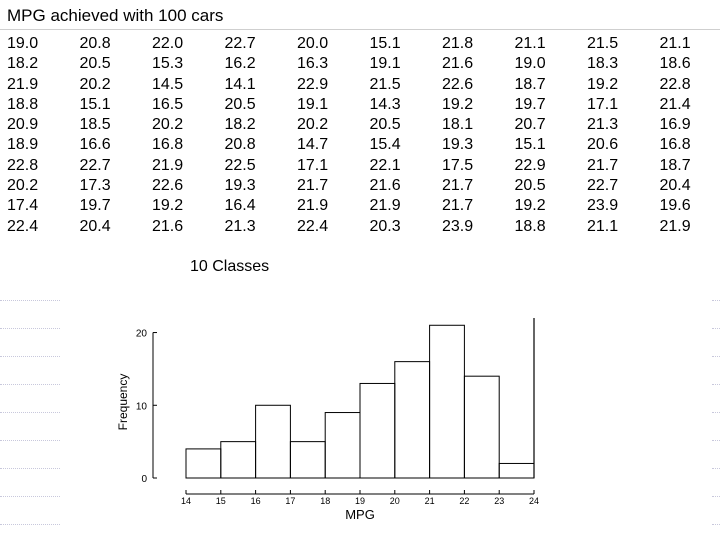 The height and width of the screenshot is (540, 720). What do you see at coordinates (385, 104) in the screenshot?
I see `table-cell: 14.3` at bounding box center [385, 104].